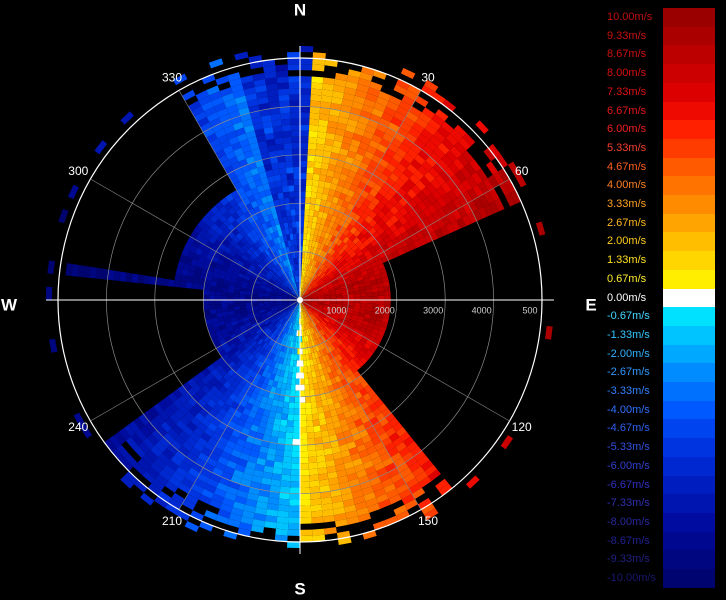  What do you see at coordinates (627, 297) in the screenshot?
I see `colorbar-label: 0.00m/s` at bounding box center [627, 297].